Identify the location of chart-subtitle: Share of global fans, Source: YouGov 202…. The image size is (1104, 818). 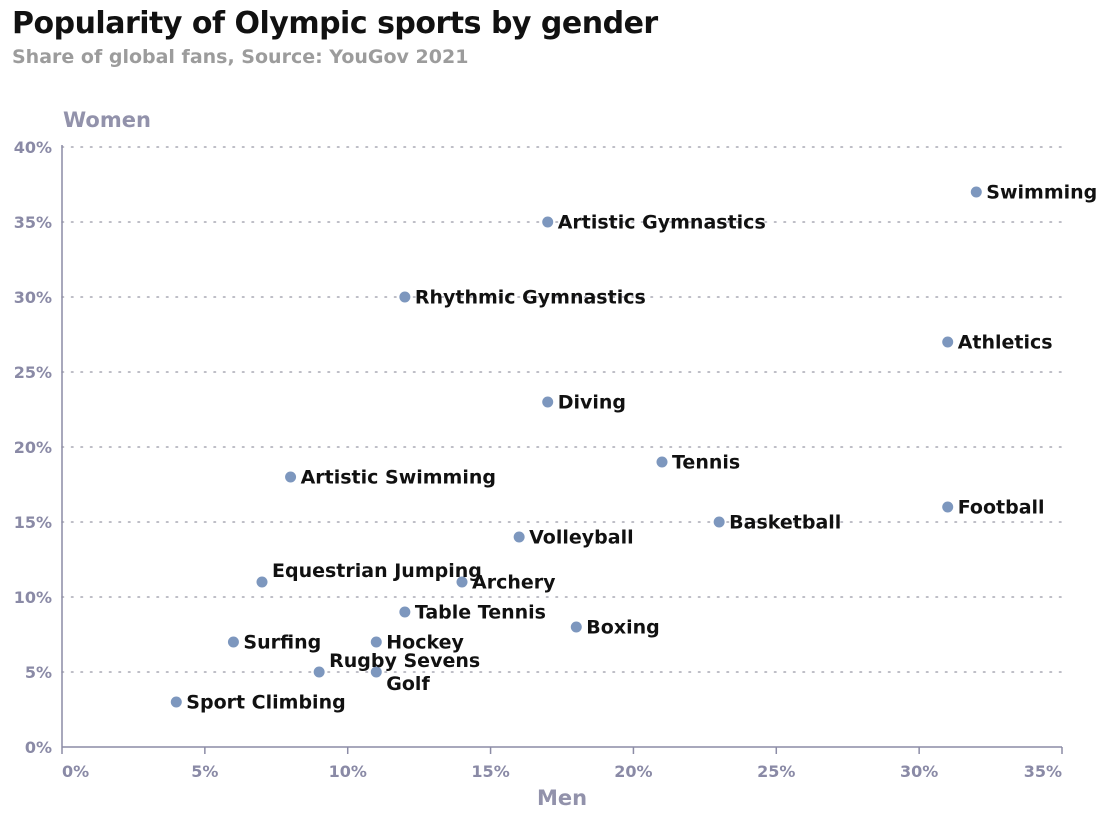
(240, 57).